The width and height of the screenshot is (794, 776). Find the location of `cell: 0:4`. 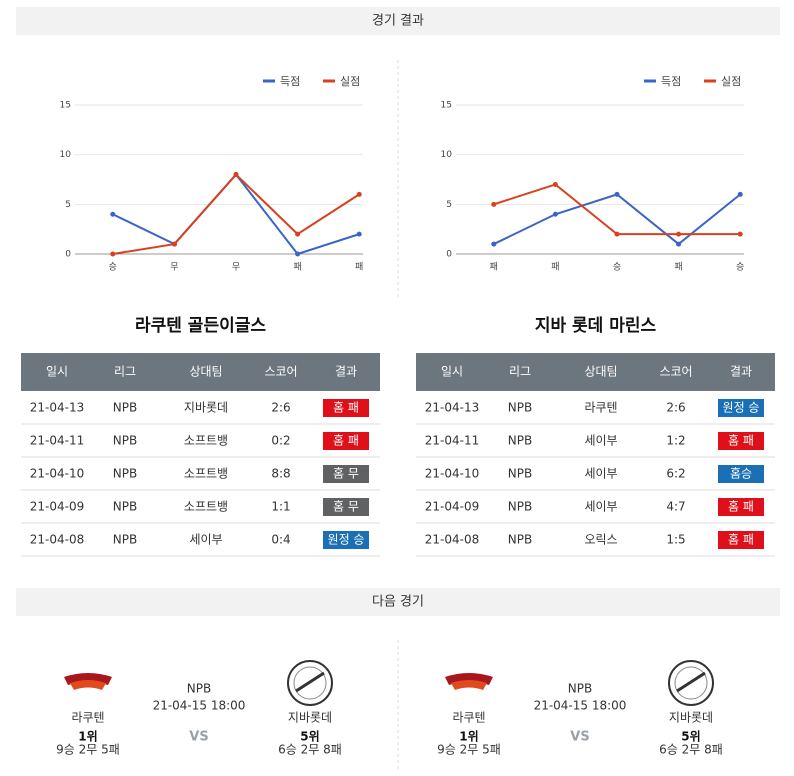

cell: 0:4 is located at coordinates (280, 540).